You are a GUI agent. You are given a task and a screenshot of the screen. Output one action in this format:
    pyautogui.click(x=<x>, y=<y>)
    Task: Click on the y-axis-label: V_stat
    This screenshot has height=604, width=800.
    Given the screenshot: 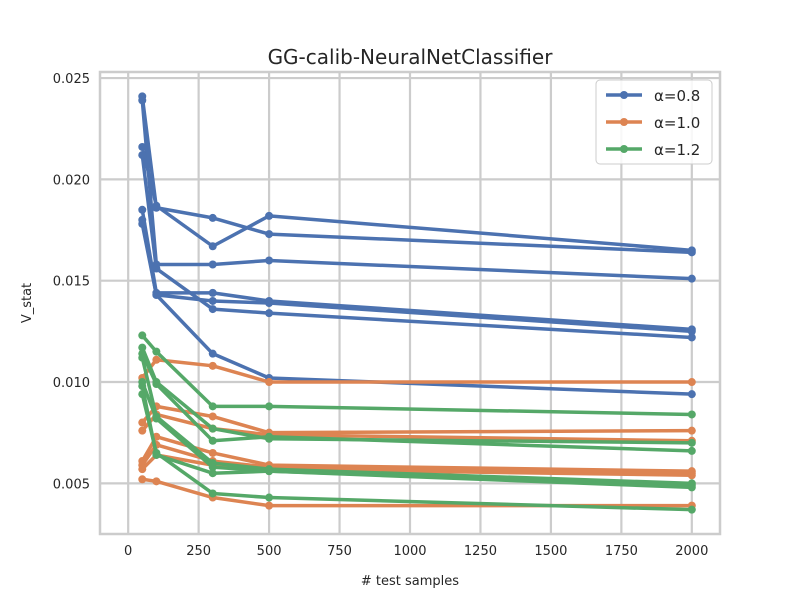 What is the action you would take?
    pyautogui.click(x=27, y=303)
    